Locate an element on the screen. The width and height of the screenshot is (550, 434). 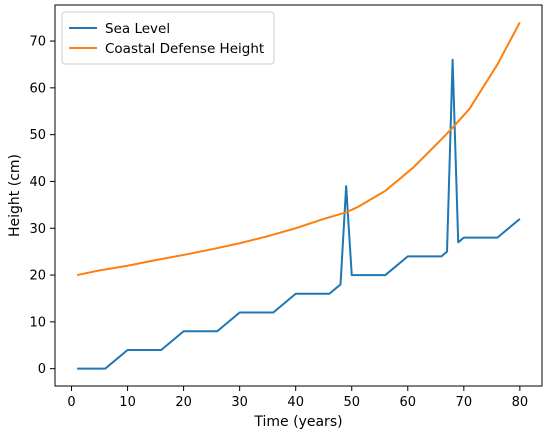
y-tick-label: 60 is located at coordinates (37, 88).